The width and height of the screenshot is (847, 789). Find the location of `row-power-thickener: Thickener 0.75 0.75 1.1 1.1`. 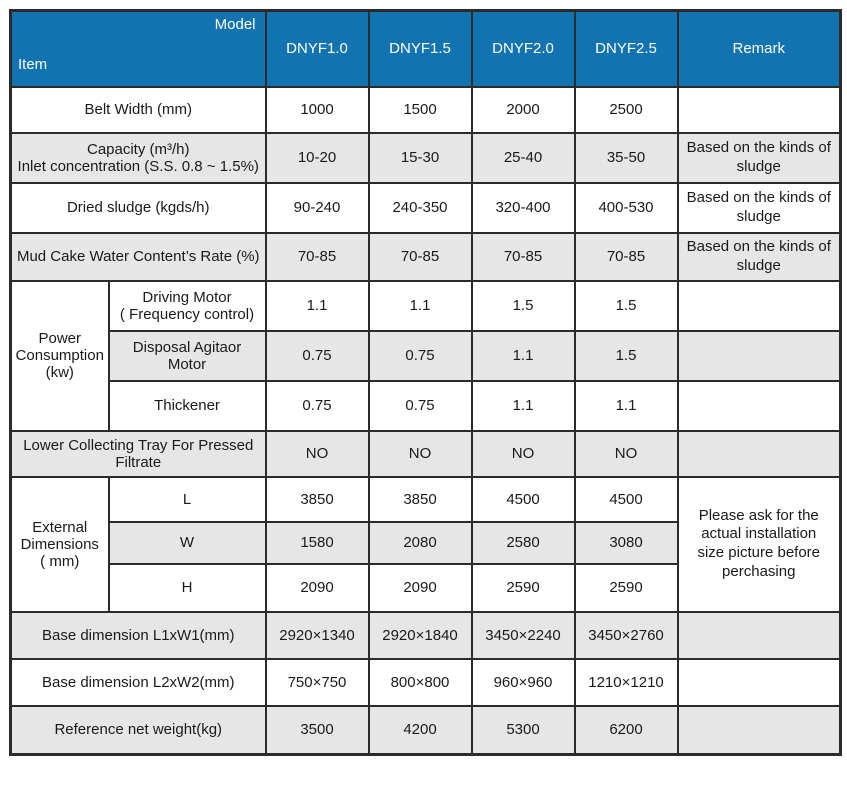

row-power-thickener: Thickener 0.75 0.75 1.1 1.1 is located at coordinates (426, 405).